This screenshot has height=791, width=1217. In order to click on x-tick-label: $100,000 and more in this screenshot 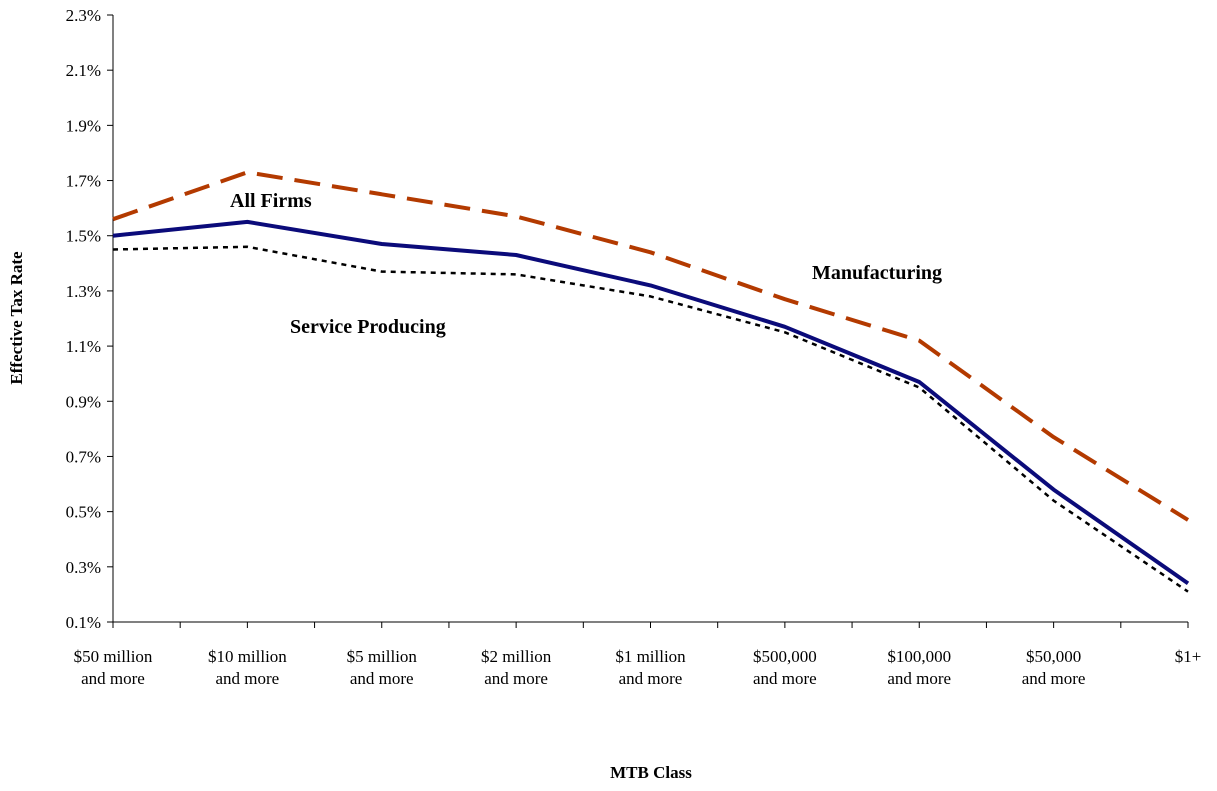, I will do `click(919, 667)`.